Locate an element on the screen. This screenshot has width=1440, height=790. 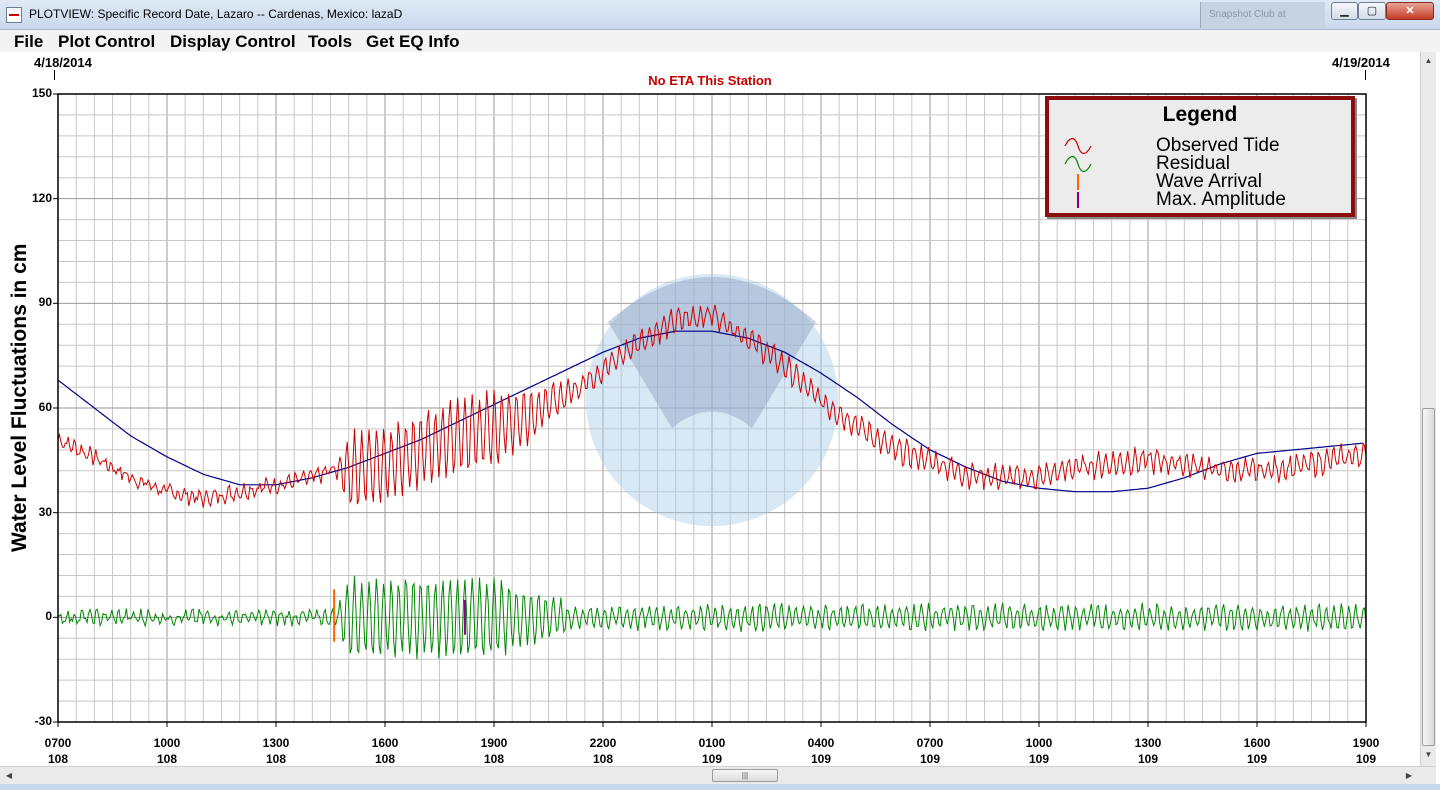
y-tick-label: 0 is located at coordinates (48, 616).